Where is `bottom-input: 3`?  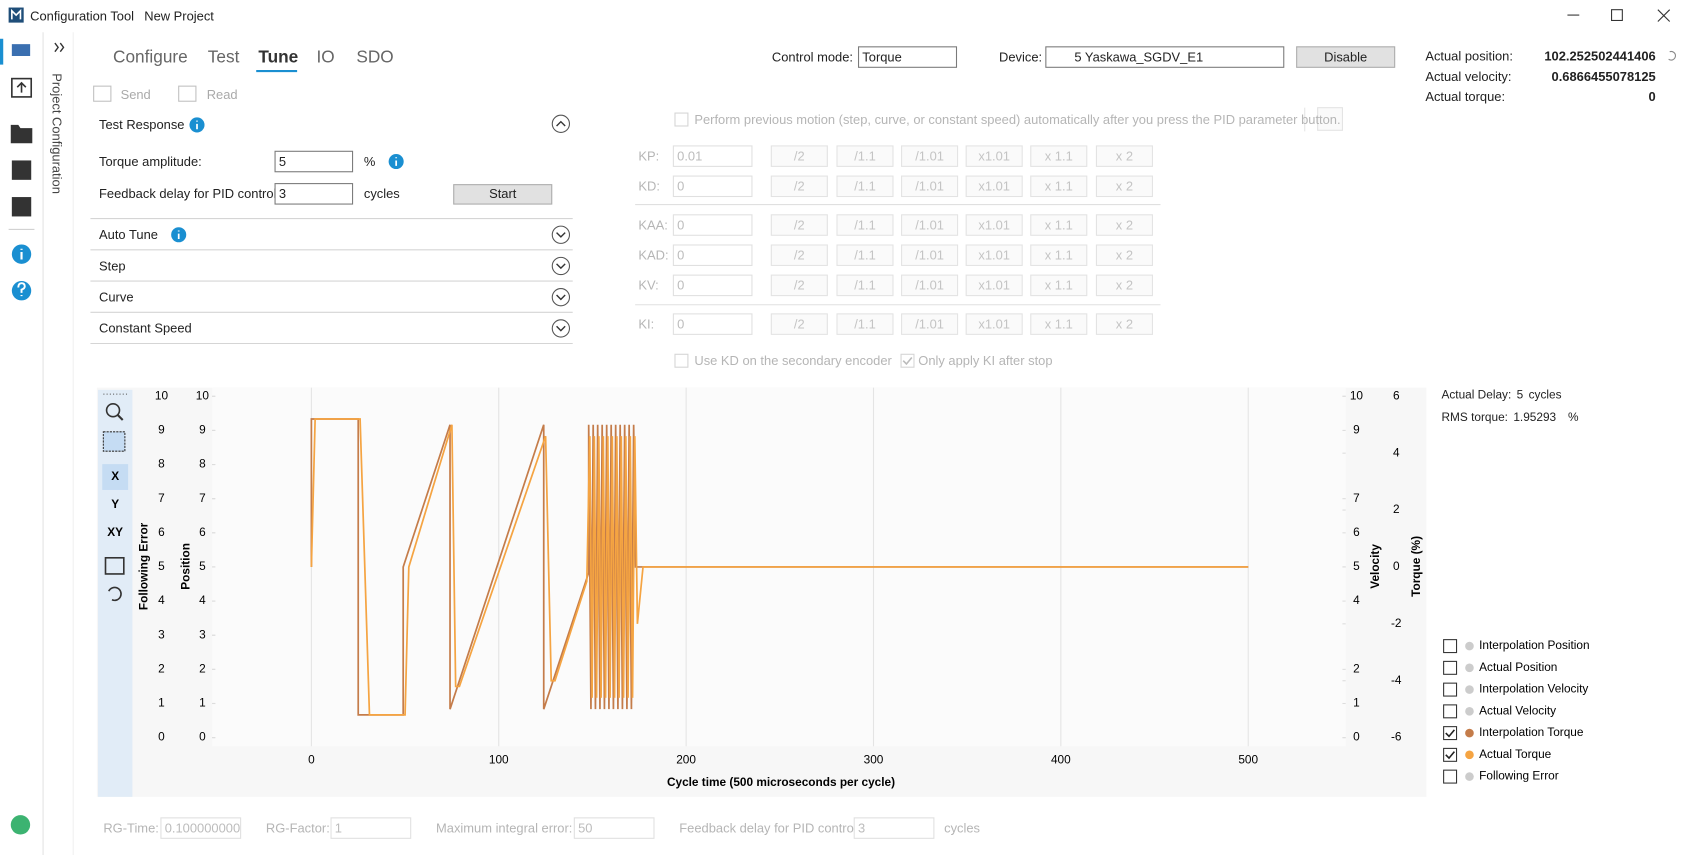
bottom-input: 3 is located at coordinates (894, 828).